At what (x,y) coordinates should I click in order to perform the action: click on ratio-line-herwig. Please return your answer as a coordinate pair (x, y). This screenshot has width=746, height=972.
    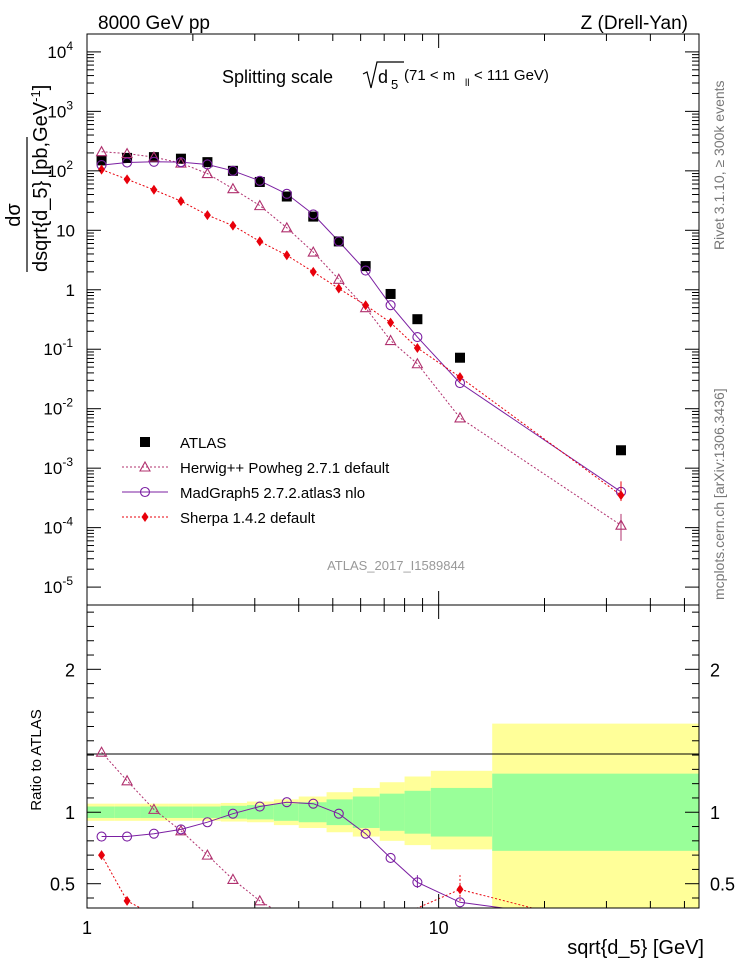
    Looking at the image, I should click on (187, 829).